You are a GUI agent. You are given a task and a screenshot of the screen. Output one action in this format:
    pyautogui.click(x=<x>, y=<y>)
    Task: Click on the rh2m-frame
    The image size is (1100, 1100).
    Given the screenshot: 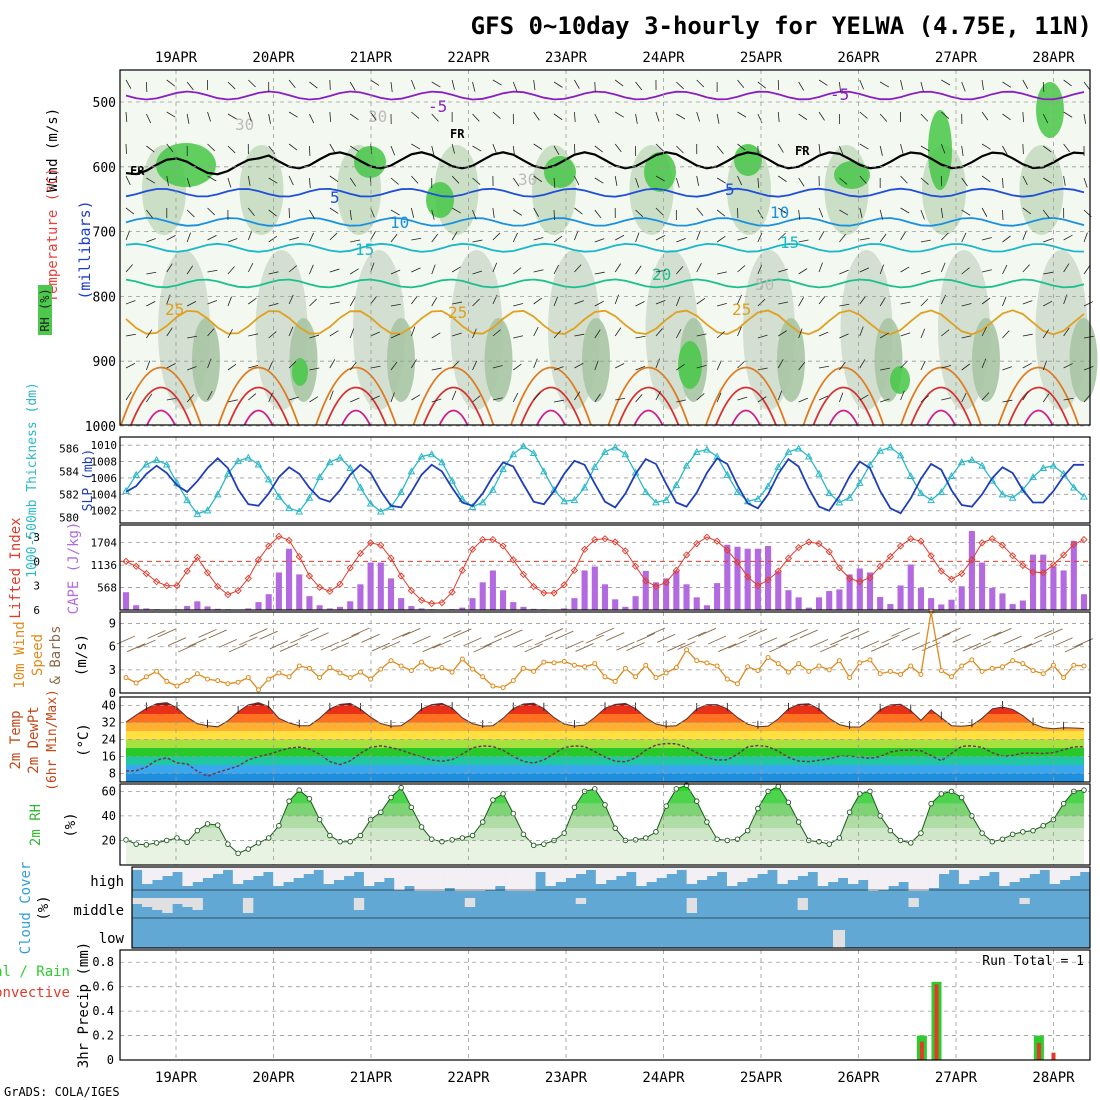 What is the action you would take?
    pyautogui.click(x=605, y=824)
    